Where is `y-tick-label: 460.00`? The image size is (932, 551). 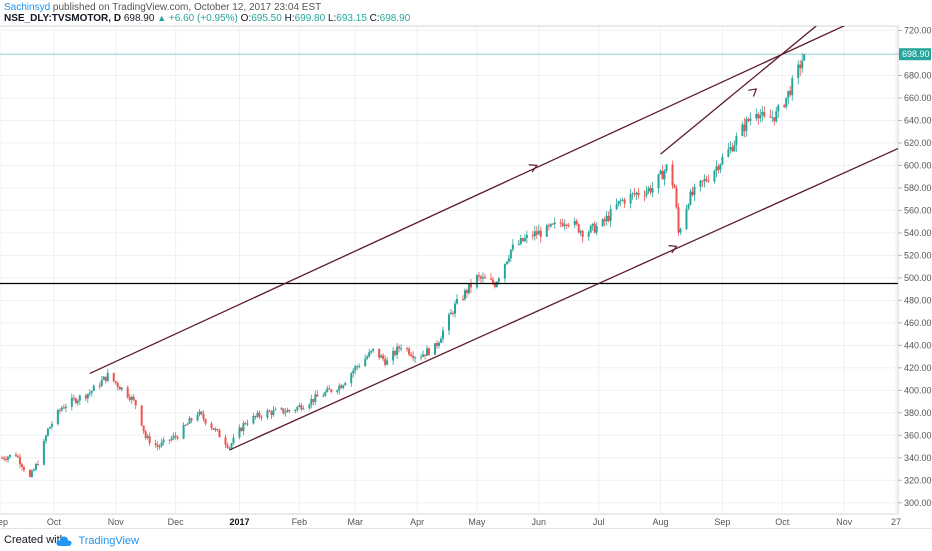 y-tick-label: 460.00 is located at coordinates (918, 323).